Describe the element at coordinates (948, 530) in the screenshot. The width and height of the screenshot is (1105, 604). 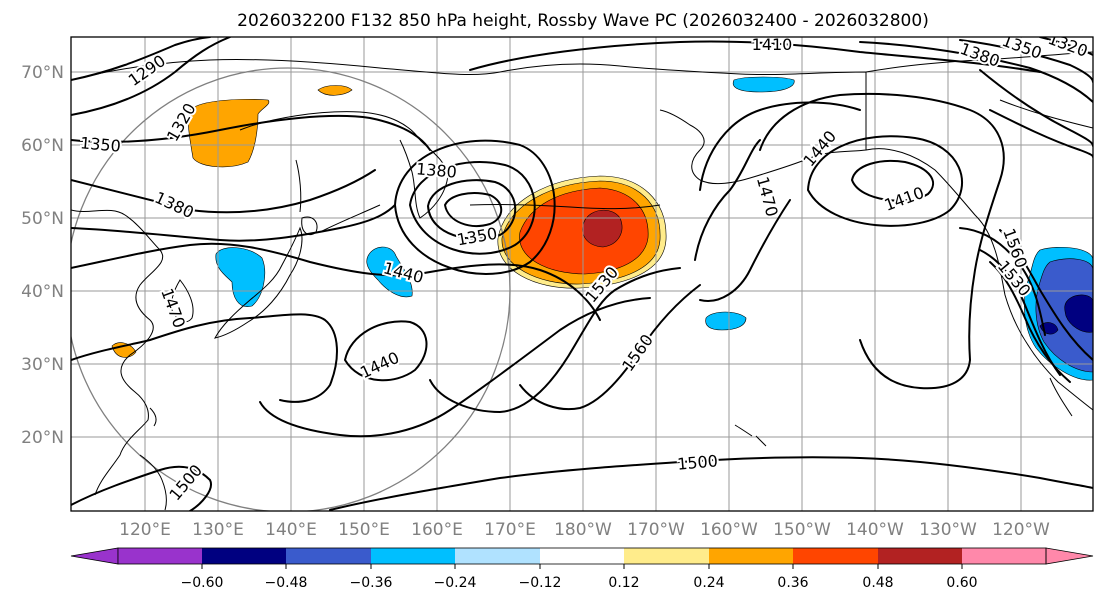
I see `lon-tick-label: 130°W` at that location.